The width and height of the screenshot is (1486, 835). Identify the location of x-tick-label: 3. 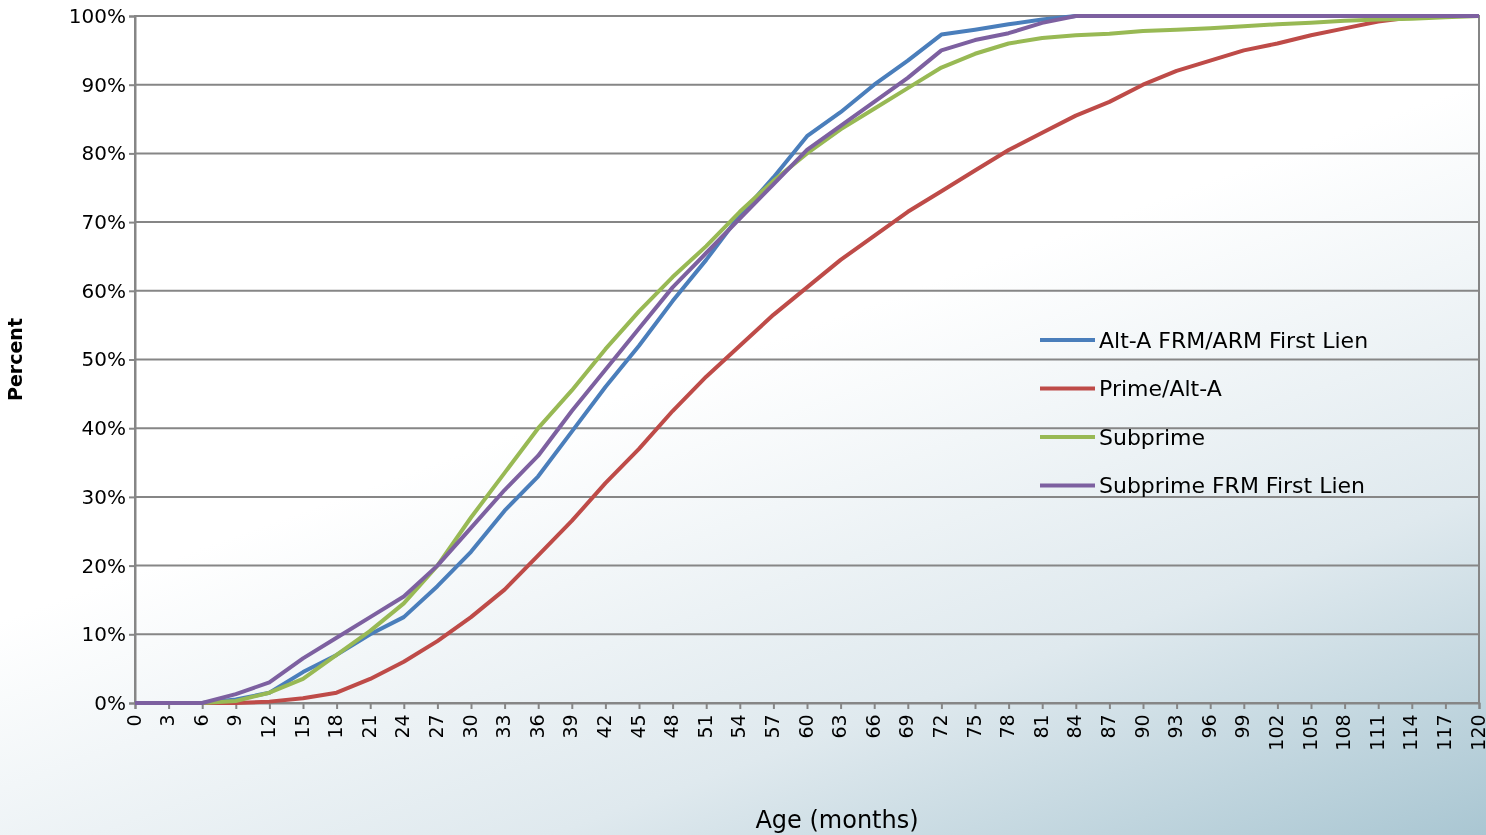
(167, 720).